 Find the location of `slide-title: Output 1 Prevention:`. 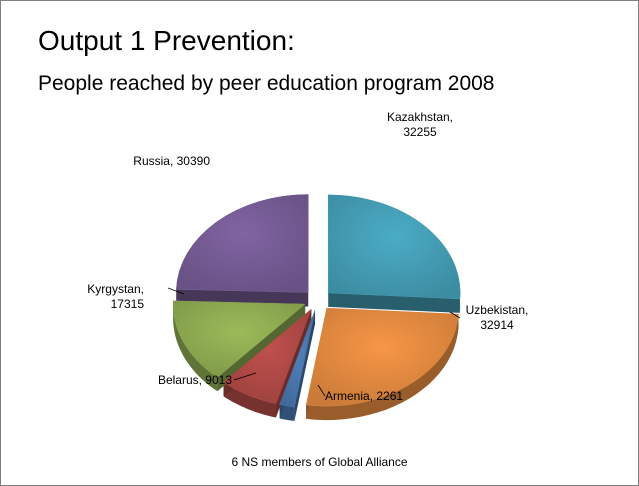

slide-title: Output 1 Prevention: is located at coordinates (166, 40).